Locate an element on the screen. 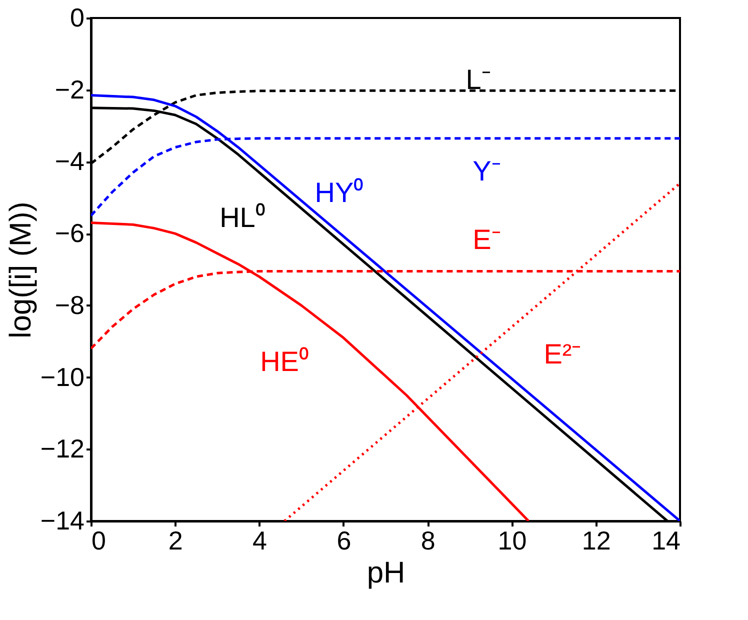 This screenshot has width=748, height=620. x-tick-label: 0 is located at coordinates (99, 541).